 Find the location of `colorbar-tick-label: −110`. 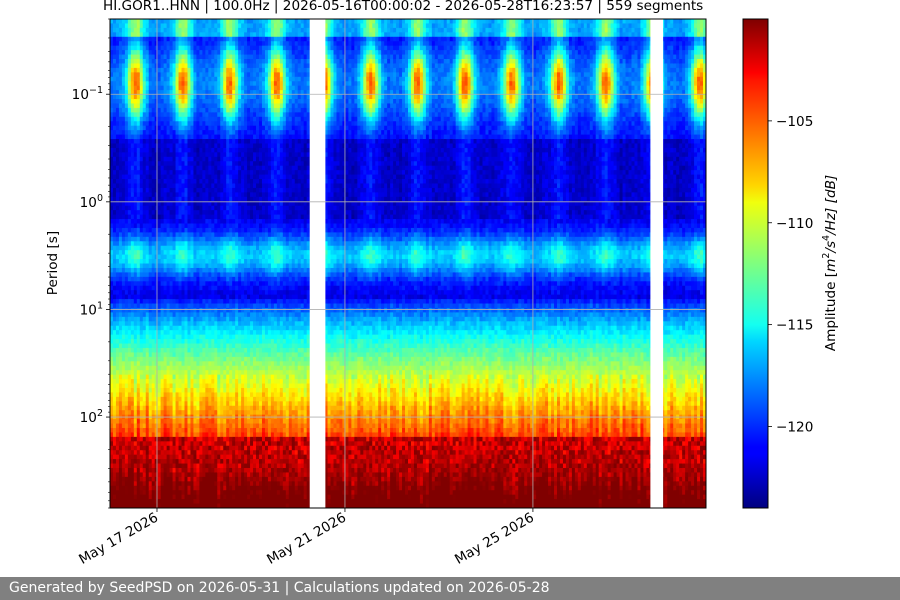

colorbar-tick-label: −110 is located at coordinates (794, 224).